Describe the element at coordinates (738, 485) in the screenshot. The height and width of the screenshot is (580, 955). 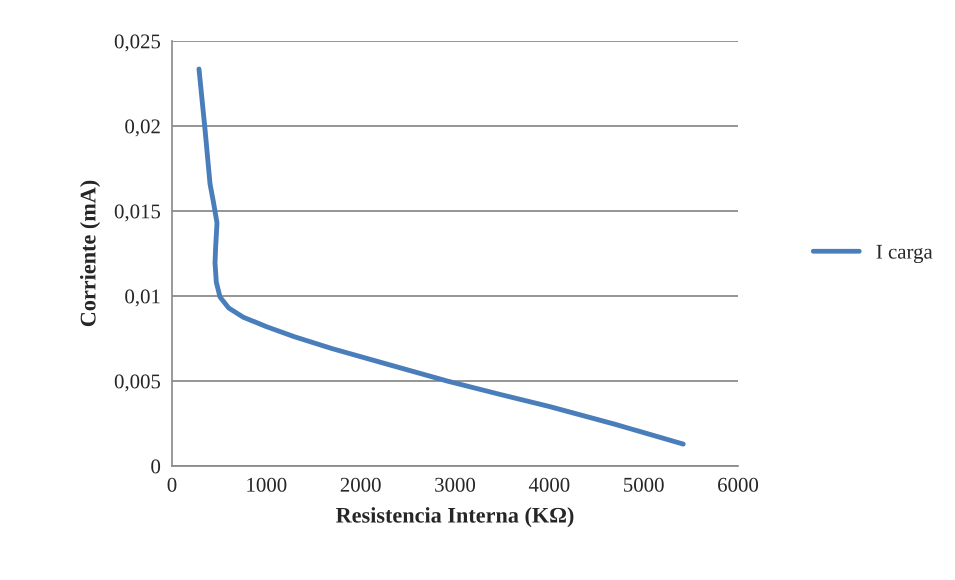
I see `x-tick-label: 6000` at that location.